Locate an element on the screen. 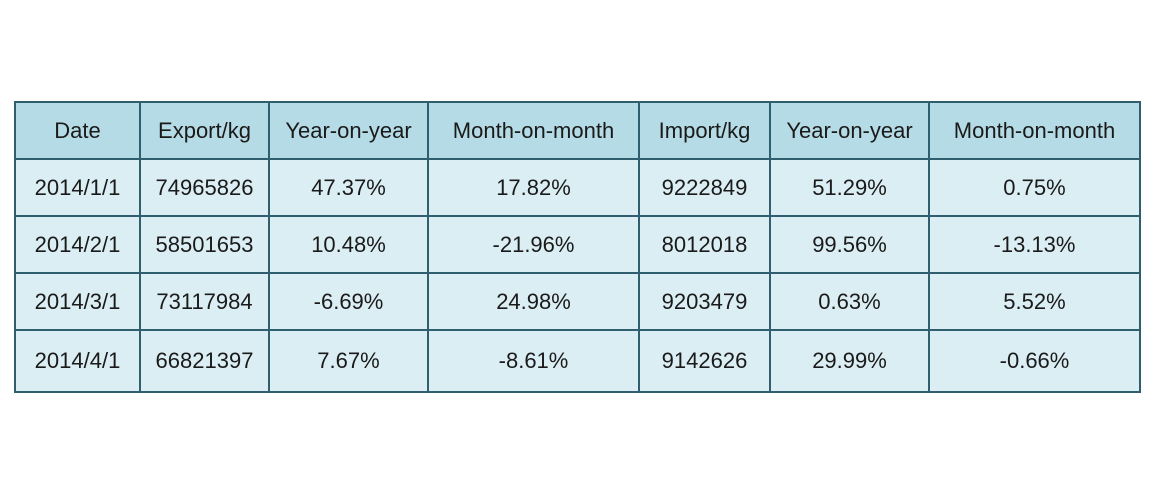  cell-import-mom: 5.52% is located at coordinates (1034, 301).